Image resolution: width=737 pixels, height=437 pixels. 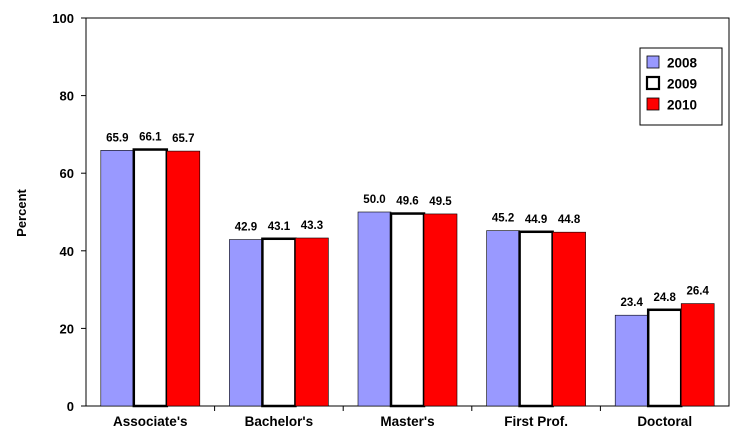 I want to click on data-label: 50.0, so click(x=374, y=200).